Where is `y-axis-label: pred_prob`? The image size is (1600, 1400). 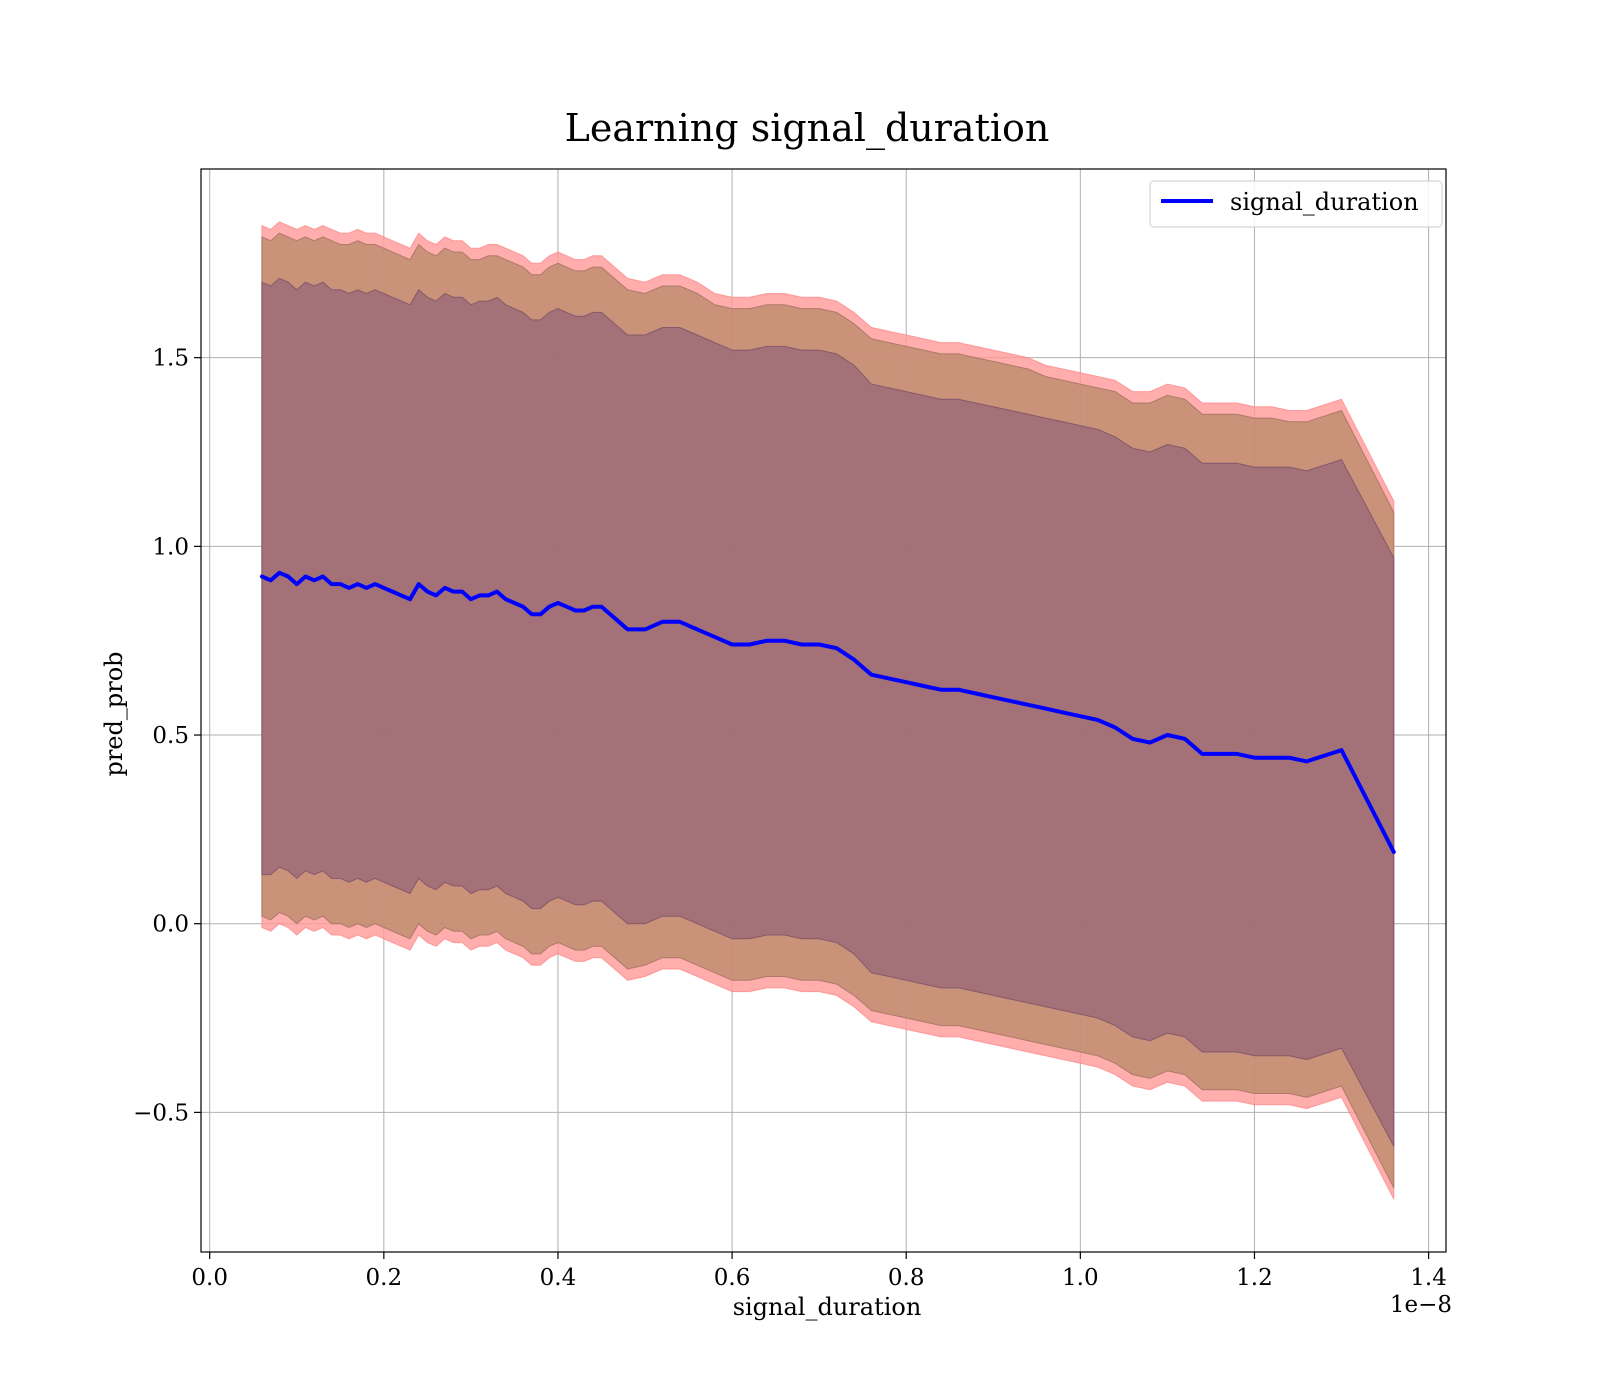
y-axis-label: pred_prob is located at coordinates (114, 713).